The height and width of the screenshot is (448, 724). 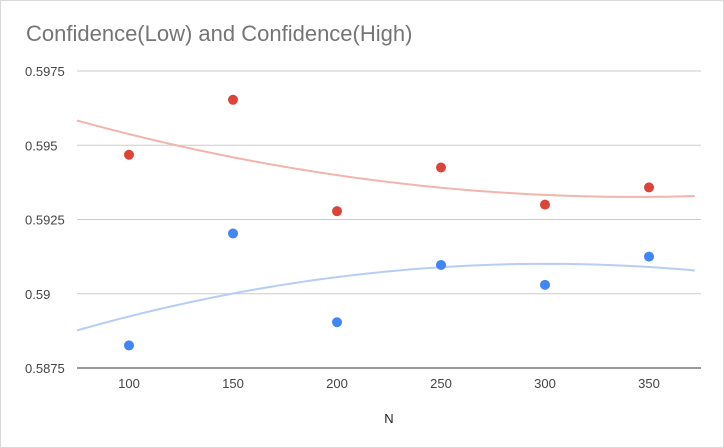 What do you see at coordinates (45, 71) in the screenshot?
I see `y-tick-label: 0.5975` at bounding box center [45, 71].